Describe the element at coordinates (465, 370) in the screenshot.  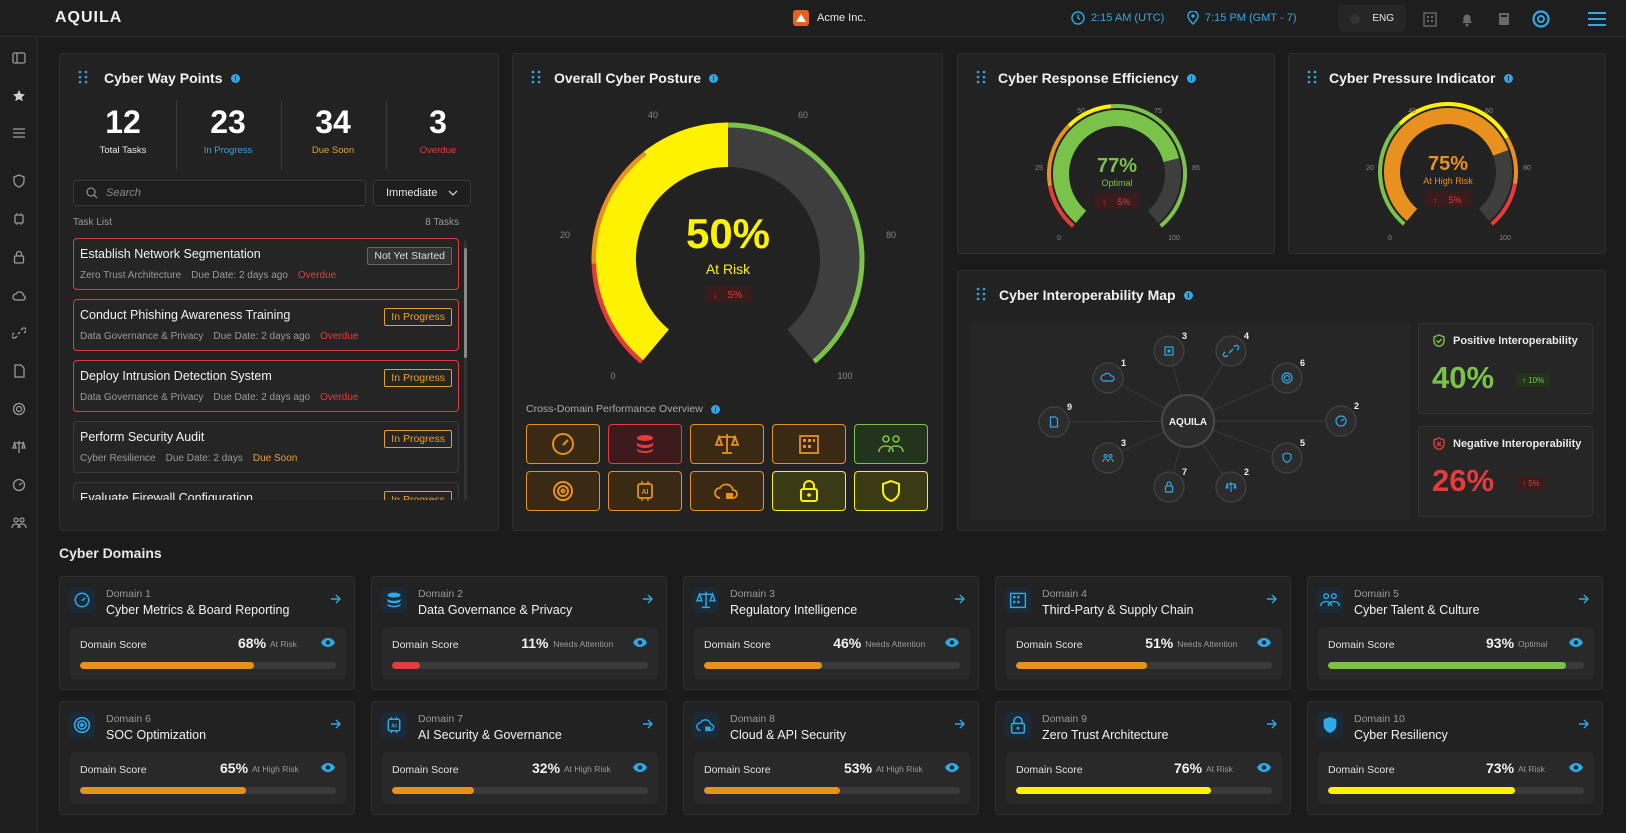
I see `task-list-scrollbar` at that location.